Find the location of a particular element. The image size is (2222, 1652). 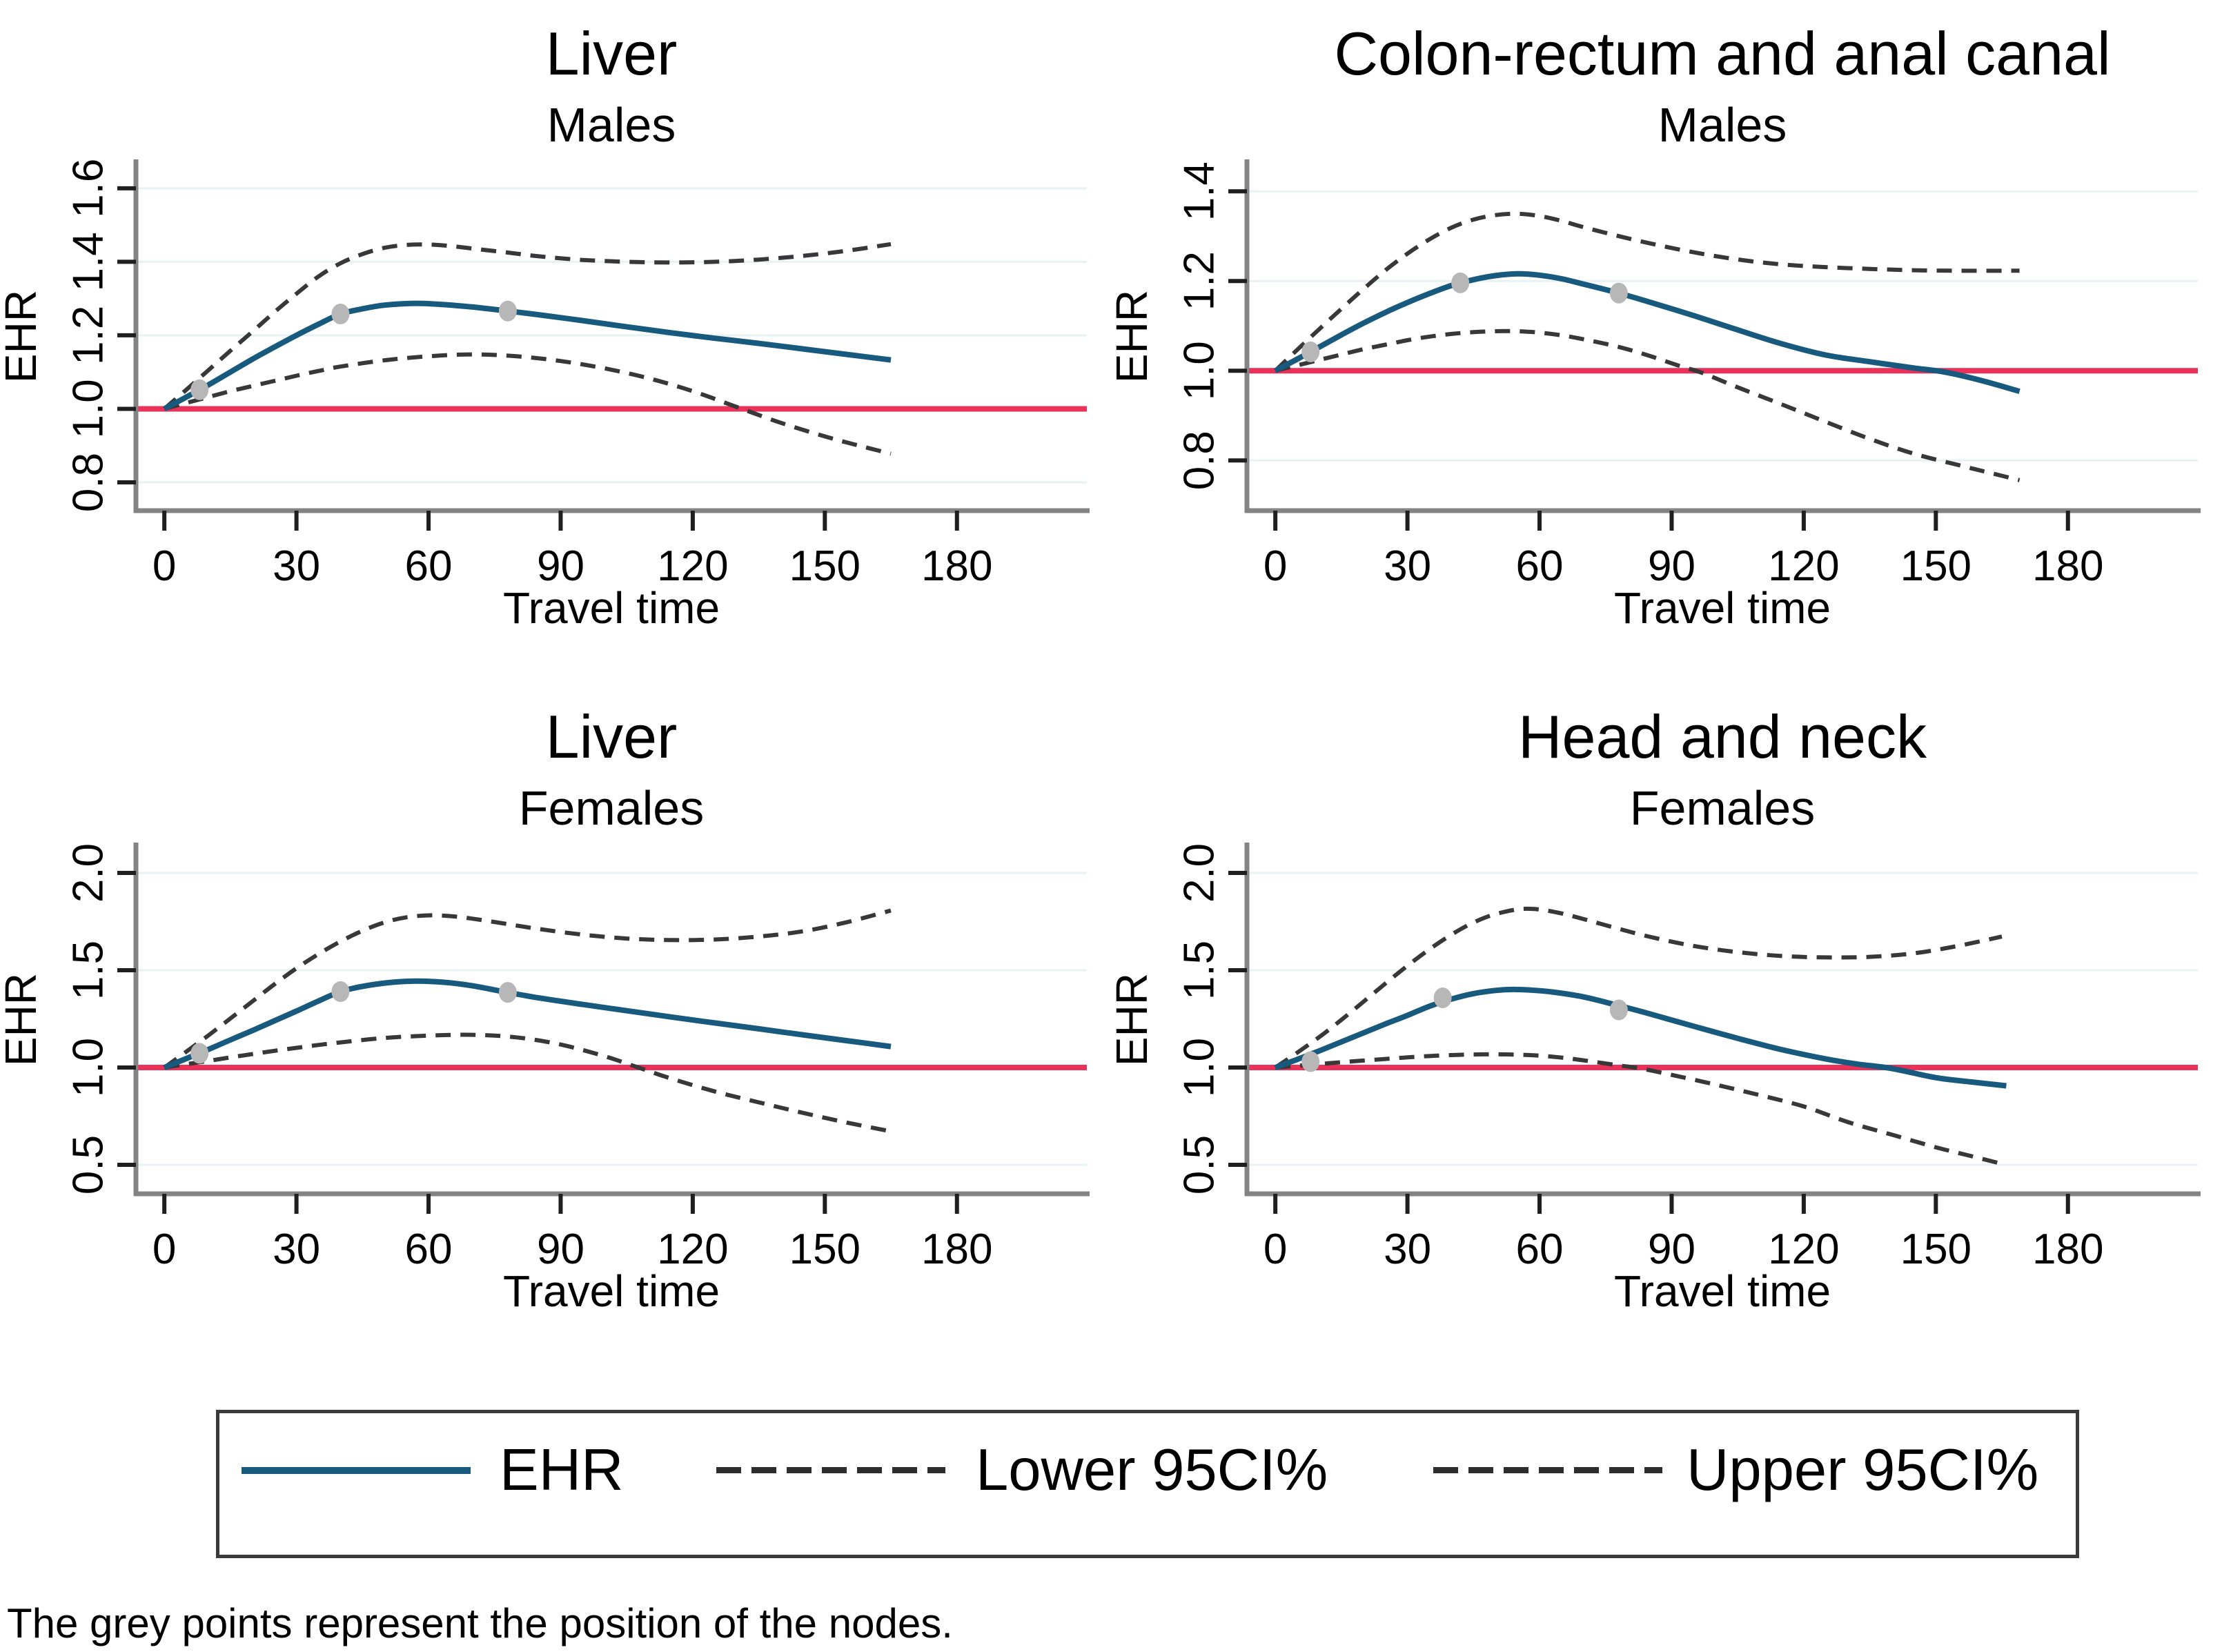

legend-box: EHR Lower 95CI% Upper 95CI% is located at coordinates (1147, 1484).